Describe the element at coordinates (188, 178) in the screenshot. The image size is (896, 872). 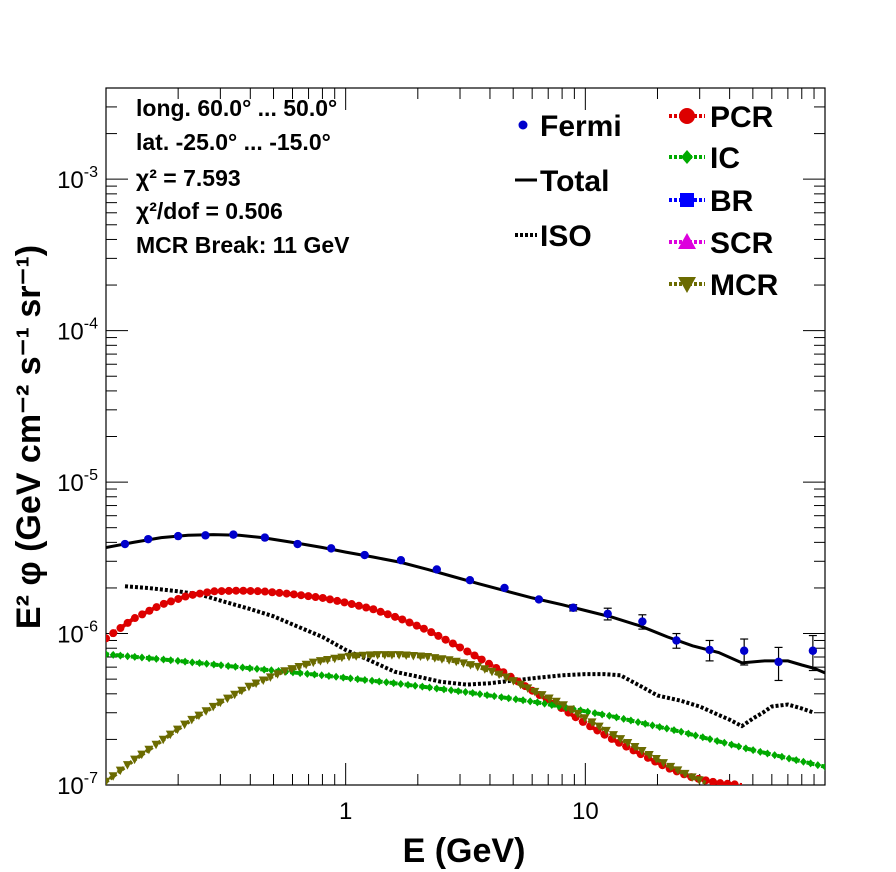
I see `info-chi2: χ² = 7.593` at that location.